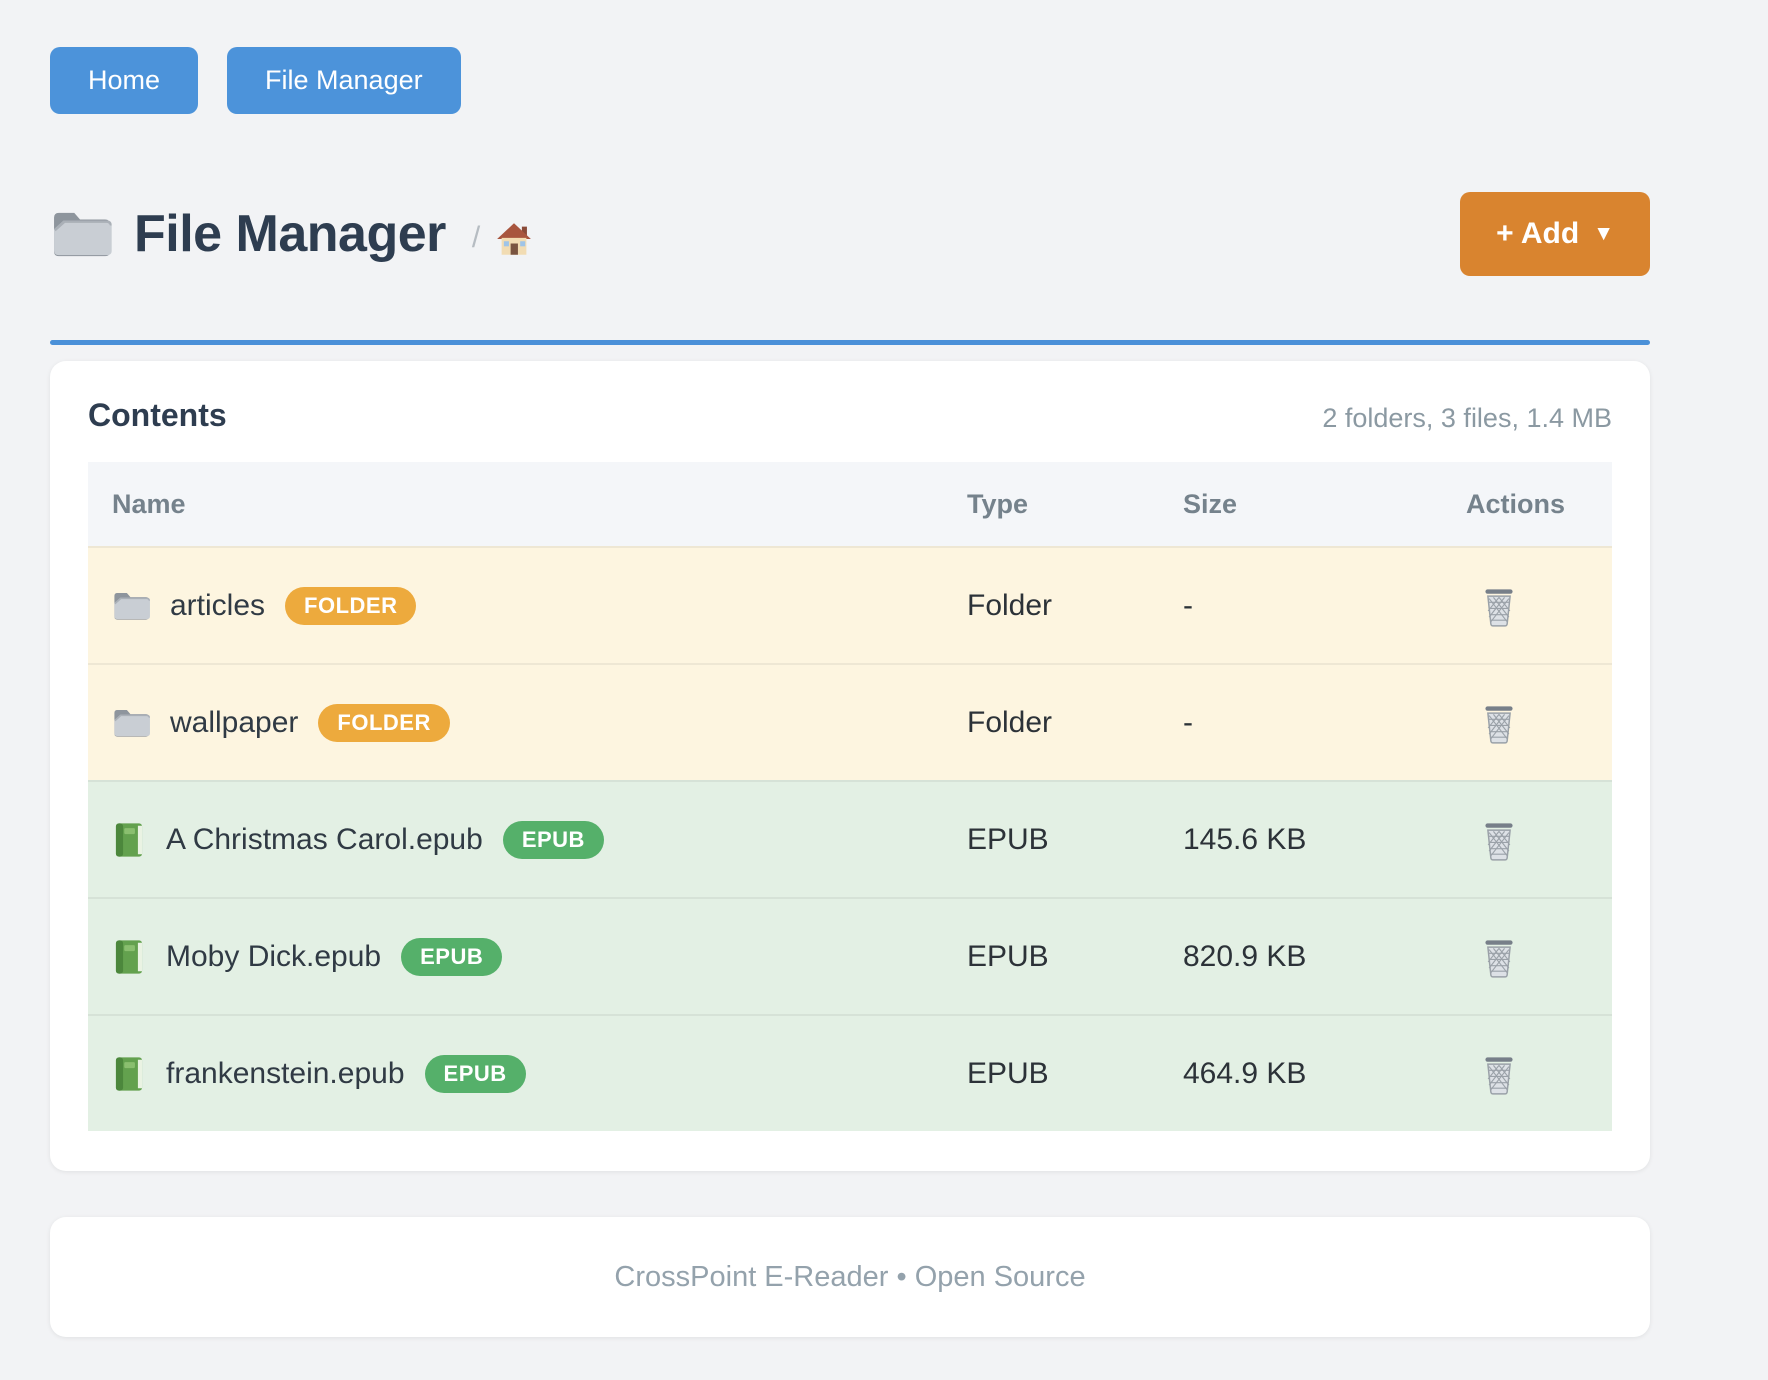 The image size is (1768, 1380). I want to click on file-size: 145.6 KB, so click(1245, 839).